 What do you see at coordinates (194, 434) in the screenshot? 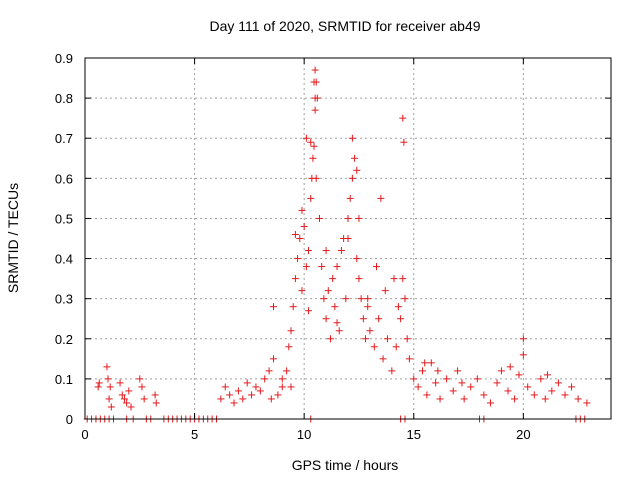
I see `x-tick-label: 5` at bounding box center [194, 434].